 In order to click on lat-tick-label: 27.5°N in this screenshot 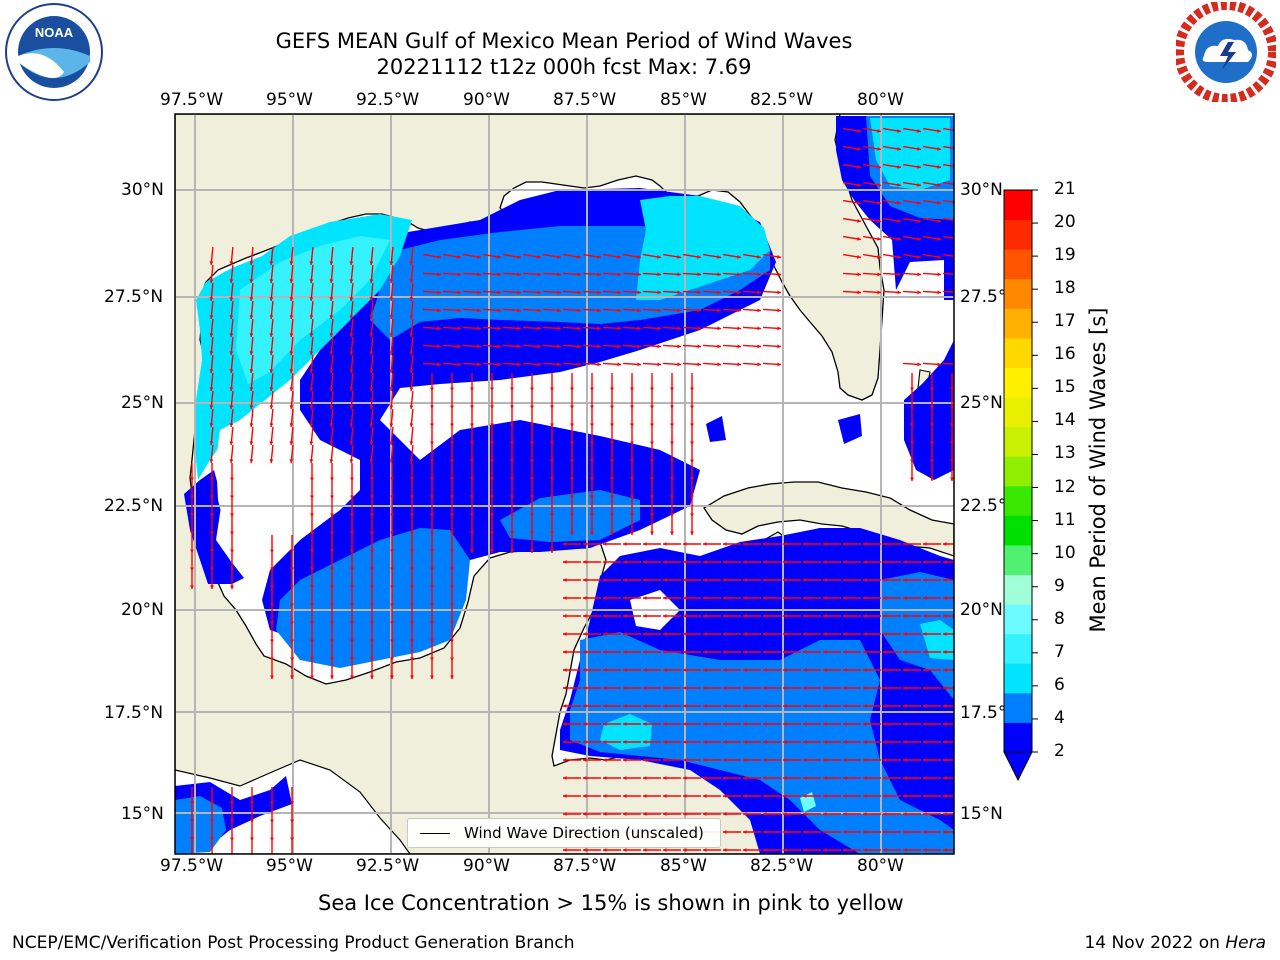, I will do `click(134, 297)`.